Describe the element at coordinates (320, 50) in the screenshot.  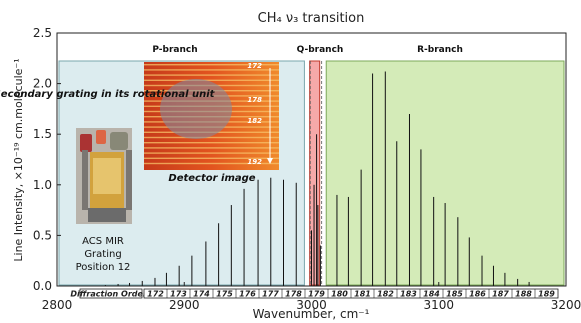
I see `q-branch-label: Q-branch` at that location.